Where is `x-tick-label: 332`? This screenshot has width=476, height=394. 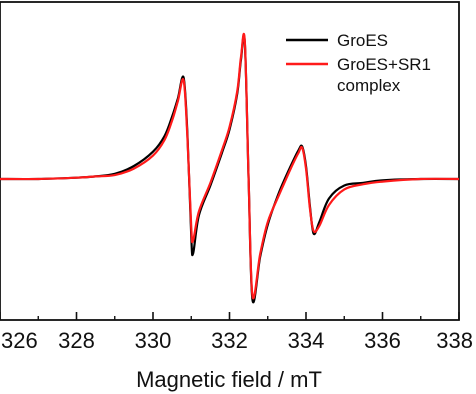
x-tick-label: 332 is located at coordinates (229, 340).